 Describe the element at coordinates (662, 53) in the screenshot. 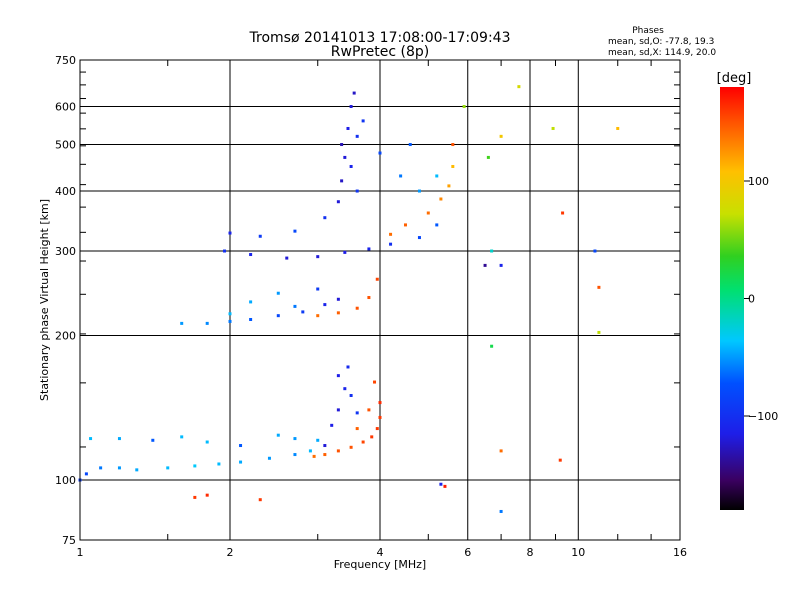

I see `stats-line-x: mean, sd,X: 114.9, 20.0` at that location.